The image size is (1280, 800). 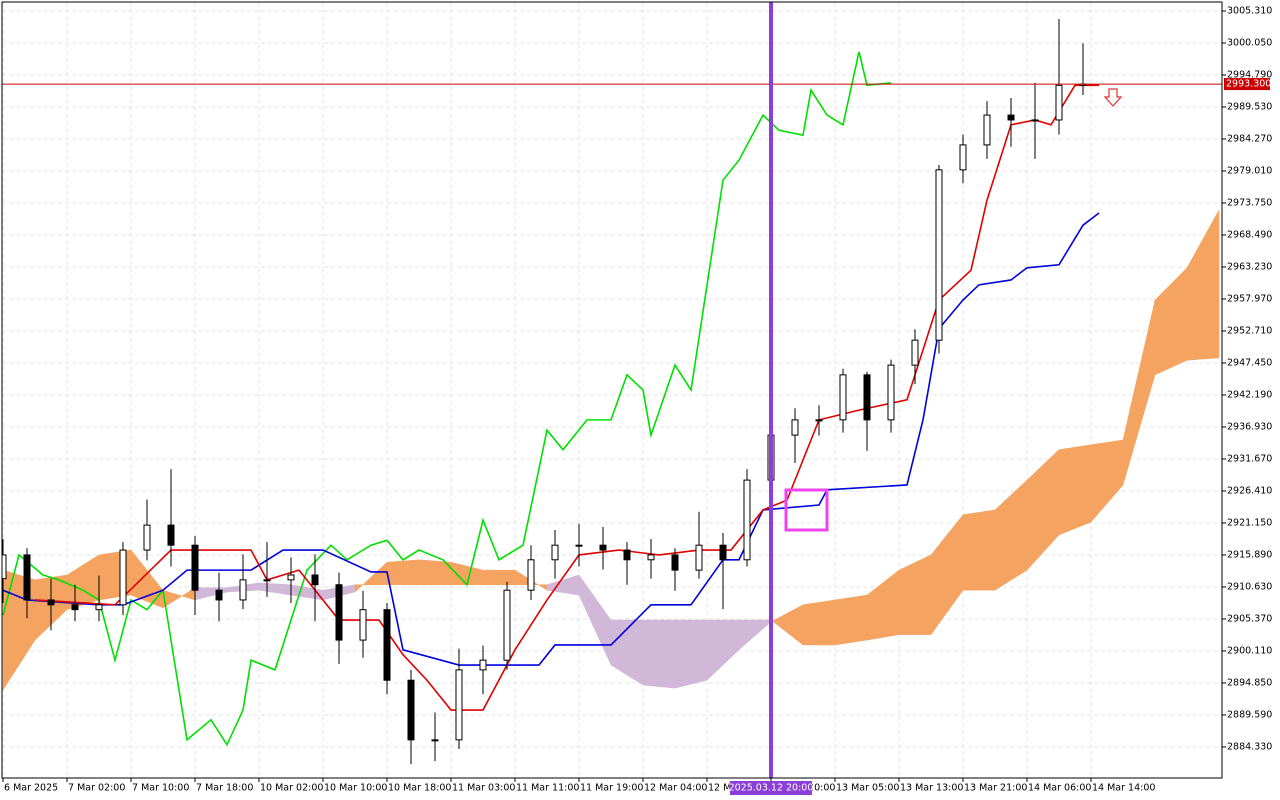 I want to click on y-tick-label: 2947.450, so click(x=1249, y=362).